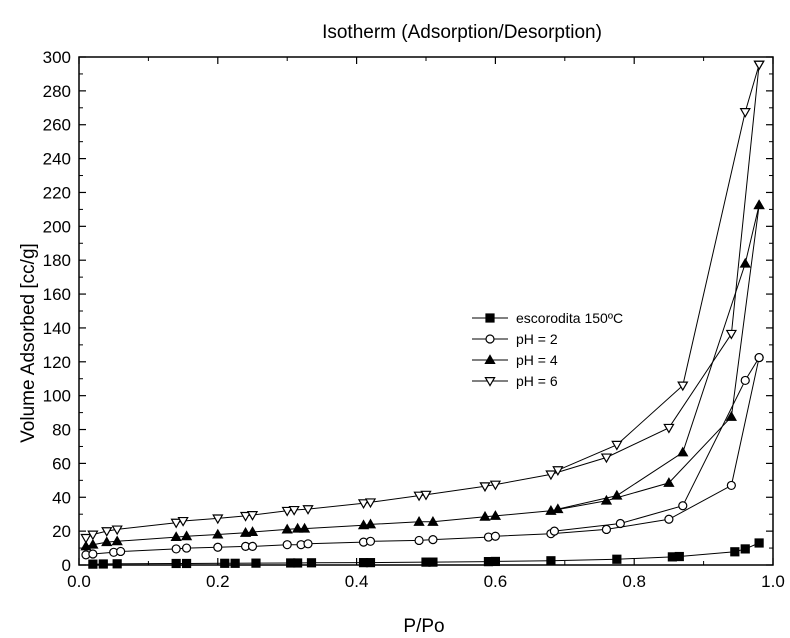 Image resolution: width=790 pixels, height=638 pixels. I want to click on y-tick-label: 260, so click(57, 125).